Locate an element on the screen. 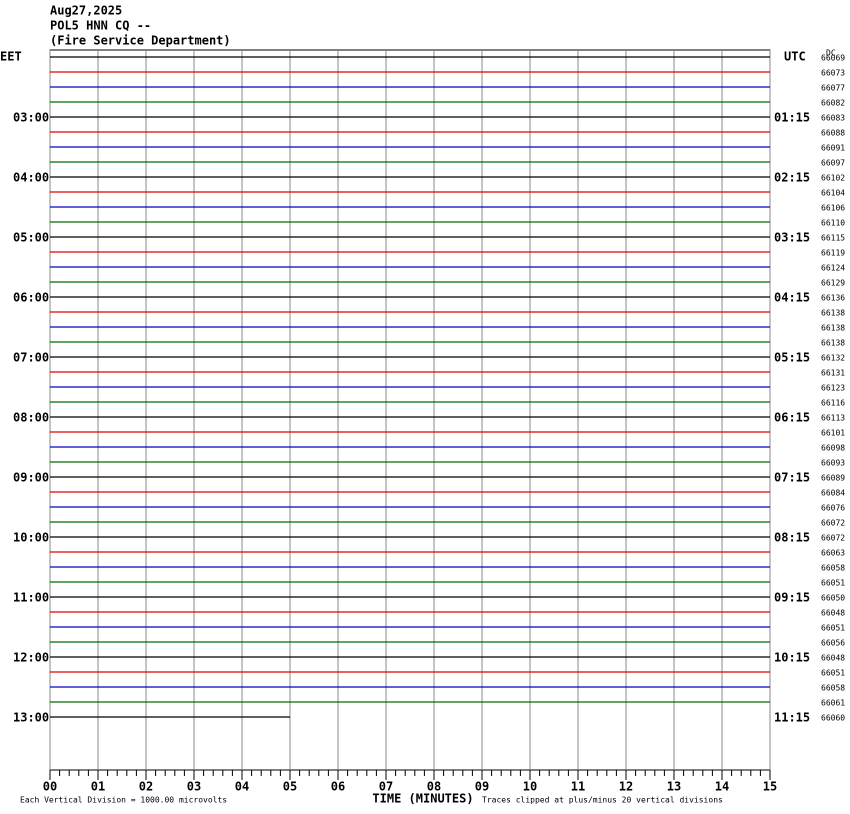 The image size is (850, 814). dc-offset: 66093 is located at coordinates (833, 463).